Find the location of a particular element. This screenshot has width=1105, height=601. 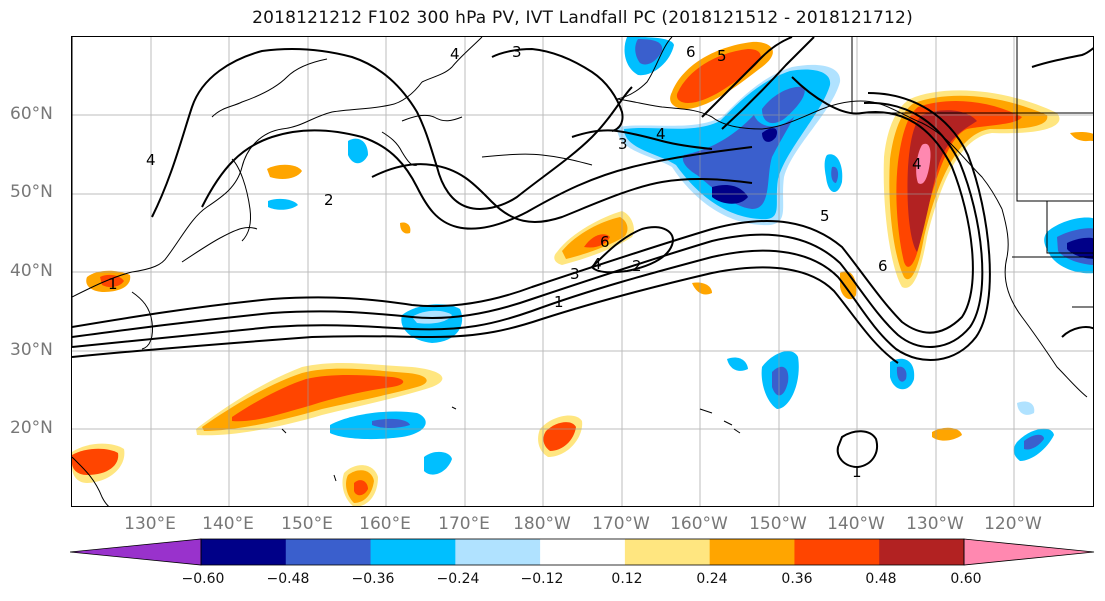

lon-label-120w: 120°W is located at coordinates (1013, 524).